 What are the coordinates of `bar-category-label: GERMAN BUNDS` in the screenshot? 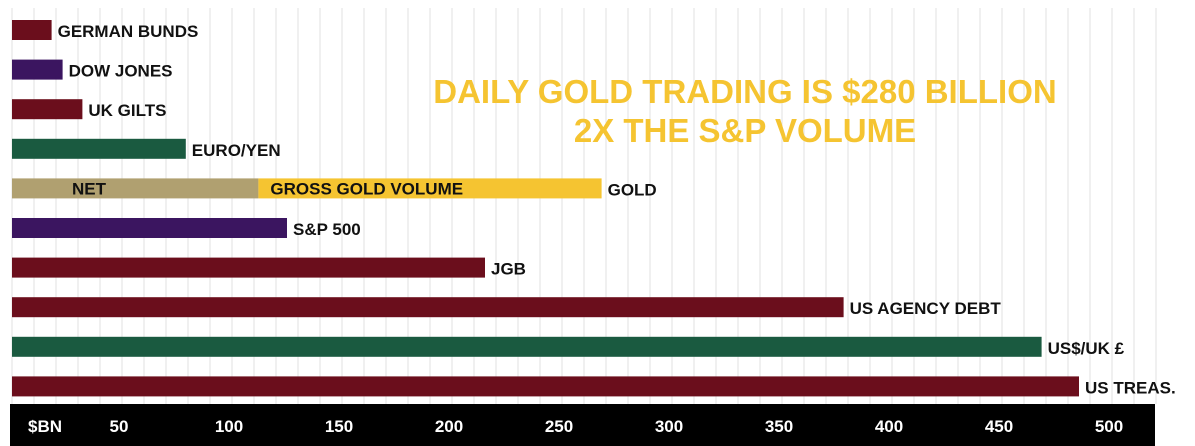 It's located at (128, 31).